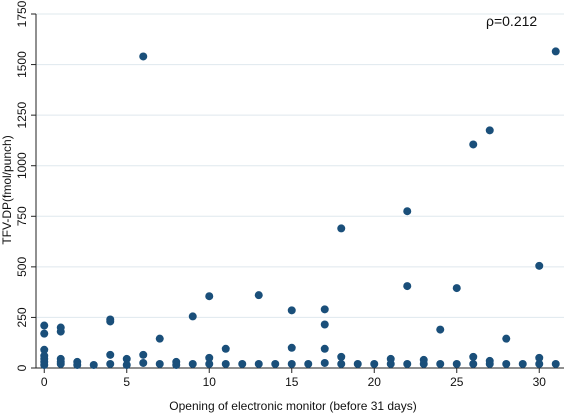 This screenshot has height=419, width=575. What do you see at coordinates (22, 114) in the screenshot?
I see `y-tick-label-1250: 1250` at bounding box center [22, 114].